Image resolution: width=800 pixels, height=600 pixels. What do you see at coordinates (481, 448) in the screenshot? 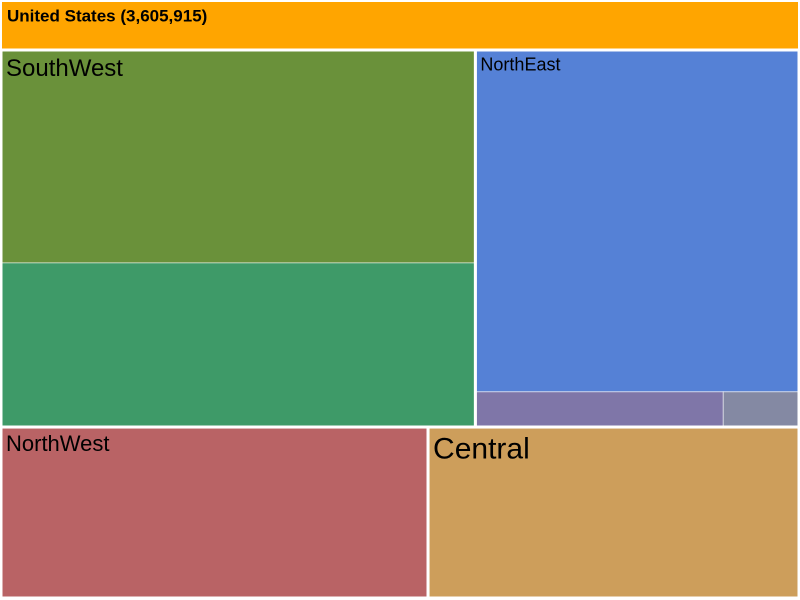
I see `region-label: Central` at bounding box center [481, 448].